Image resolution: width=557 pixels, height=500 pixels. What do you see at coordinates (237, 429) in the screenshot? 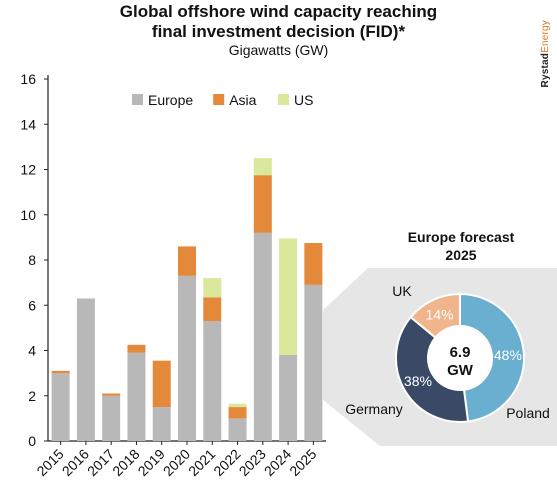
I see `bar-europe-2022` at bounding box center [237, 429].